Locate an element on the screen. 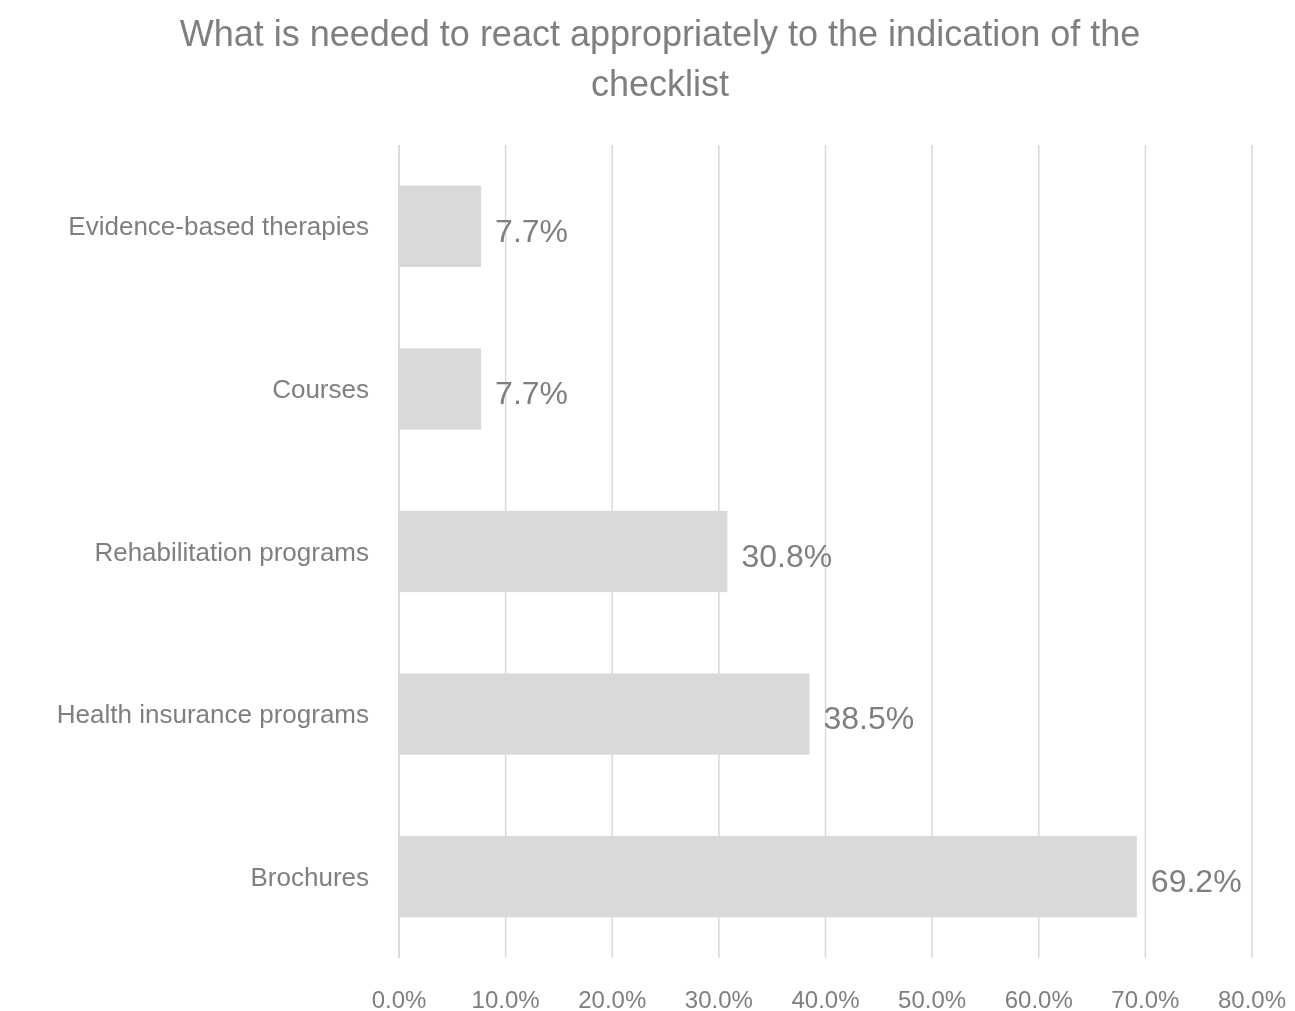  x-tick-label: 10.0% is located at coordinates (505, 998).